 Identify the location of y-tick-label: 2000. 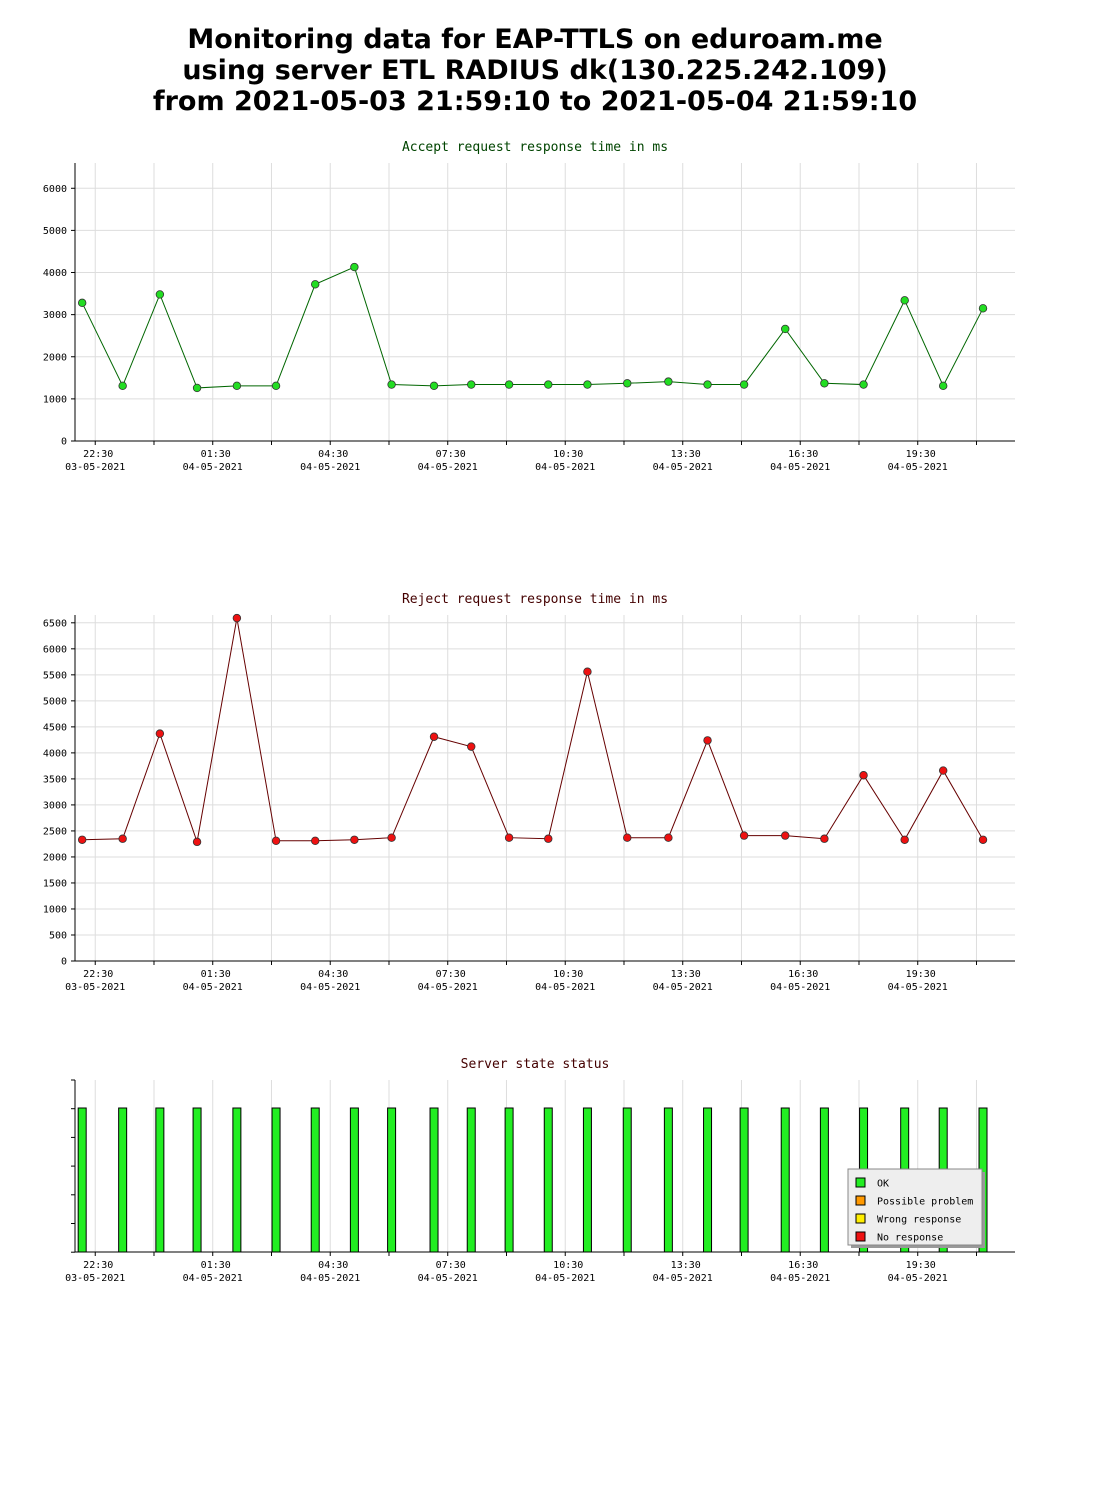
(55, 357).